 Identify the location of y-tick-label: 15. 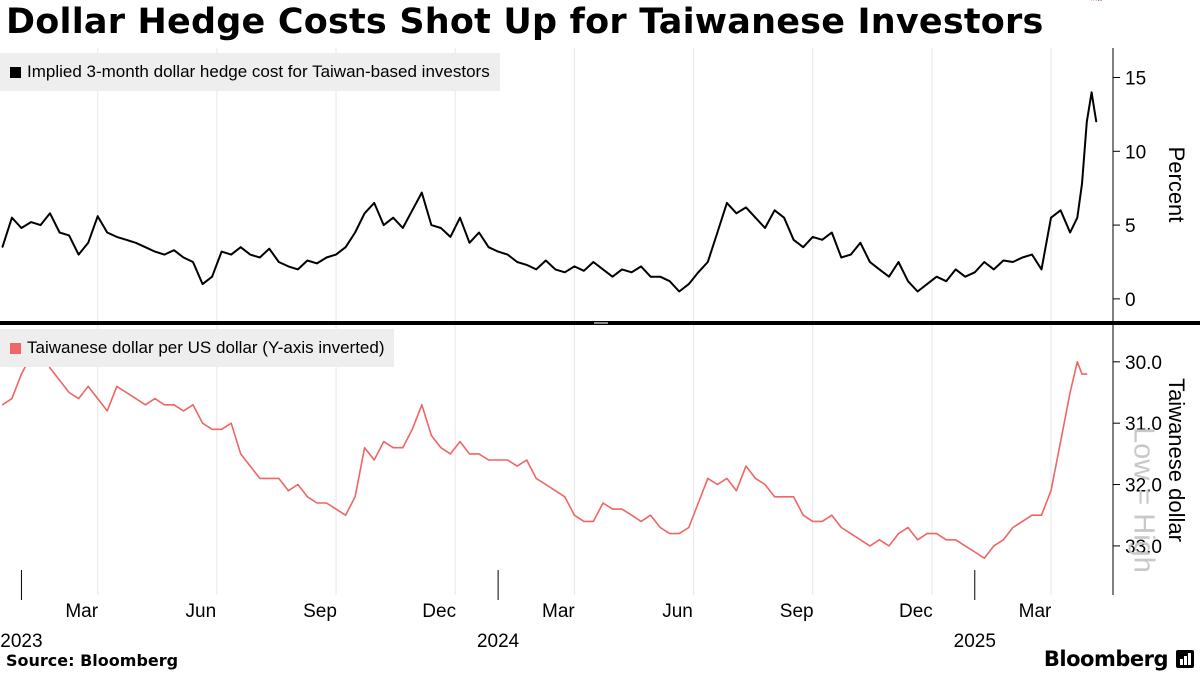
(1135, 79).